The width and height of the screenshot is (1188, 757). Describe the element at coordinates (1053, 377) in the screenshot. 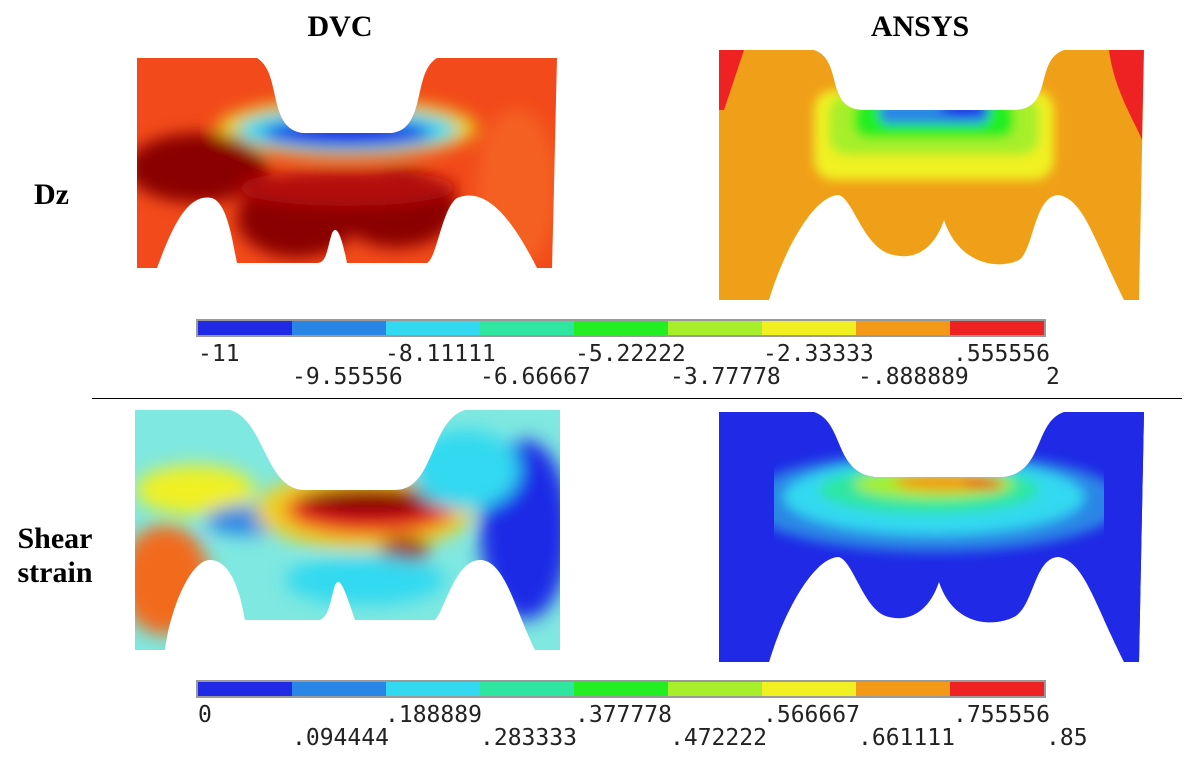

I see `colorbar-dz-tick: 2` at that location.